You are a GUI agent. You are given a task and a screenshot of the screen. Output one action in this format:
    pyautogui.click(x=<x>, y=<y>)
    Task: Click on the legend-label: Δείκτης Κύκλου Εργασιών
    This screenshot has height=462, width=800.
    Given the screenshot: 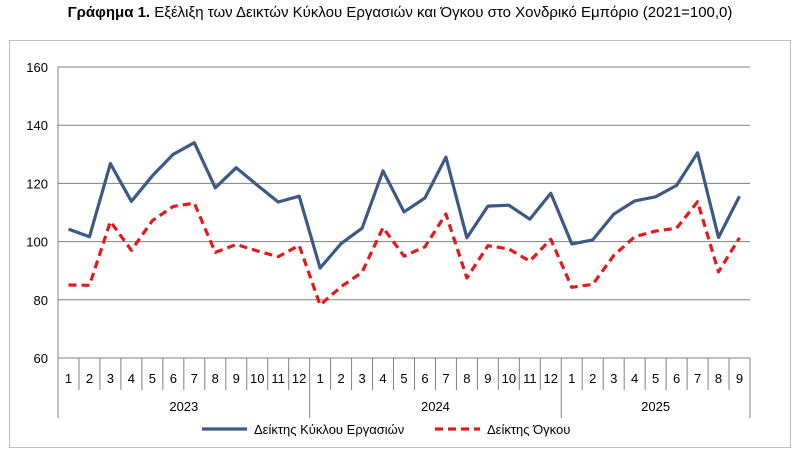 What is the action you would take?
    pyautogui.click(x=329, y=429)
    